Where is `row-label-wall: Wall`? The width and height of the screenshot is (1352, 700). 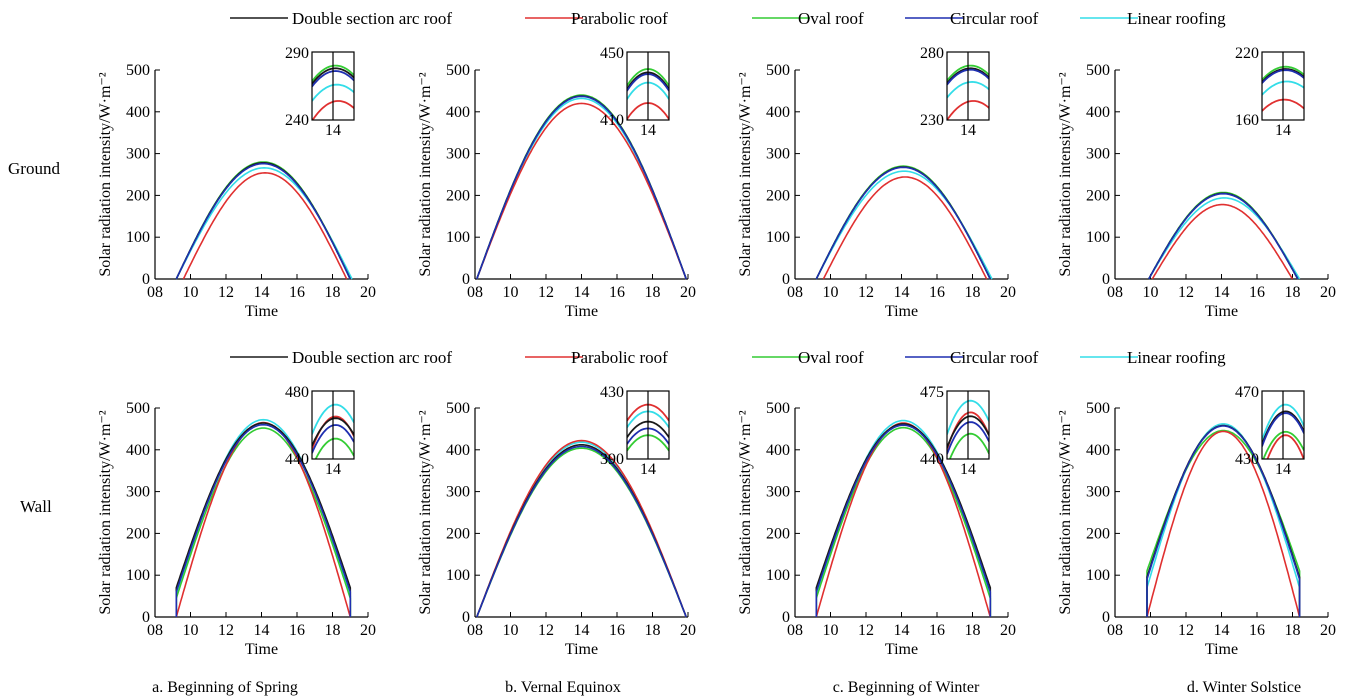 row-label-wall: Wall is located at coordinates (36, 506).